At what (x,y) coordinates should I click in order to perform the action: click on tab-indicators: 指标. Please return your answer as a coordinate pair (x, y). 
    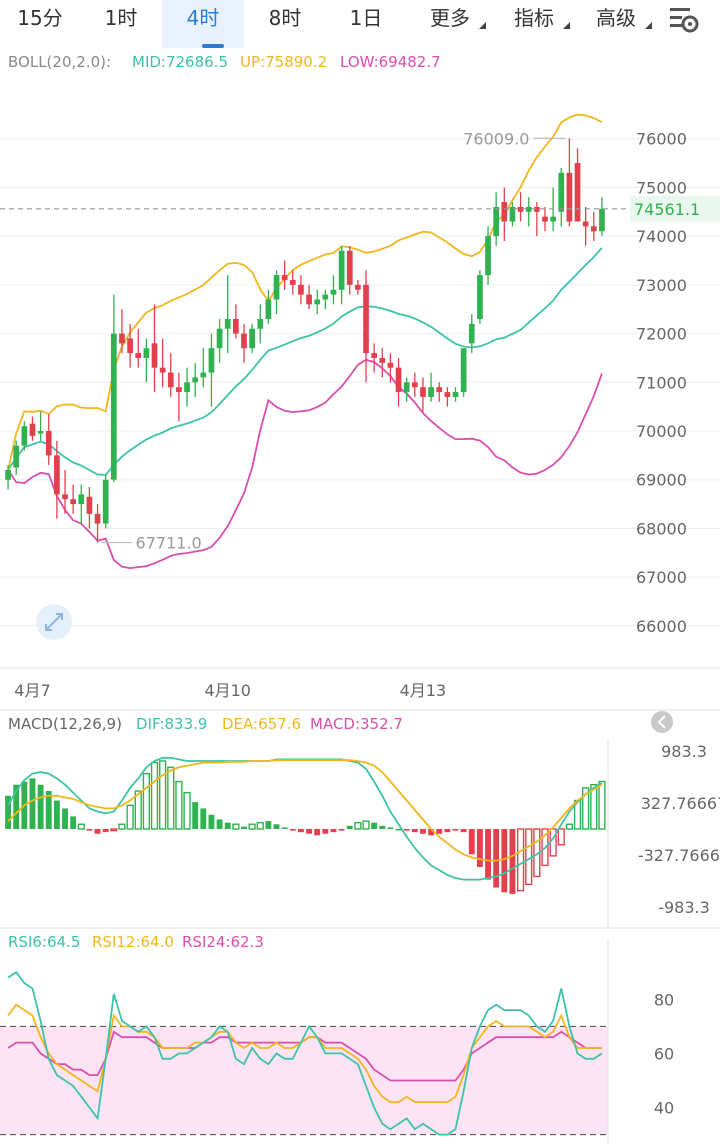
    Looking at the image, I should click on (534, 24).